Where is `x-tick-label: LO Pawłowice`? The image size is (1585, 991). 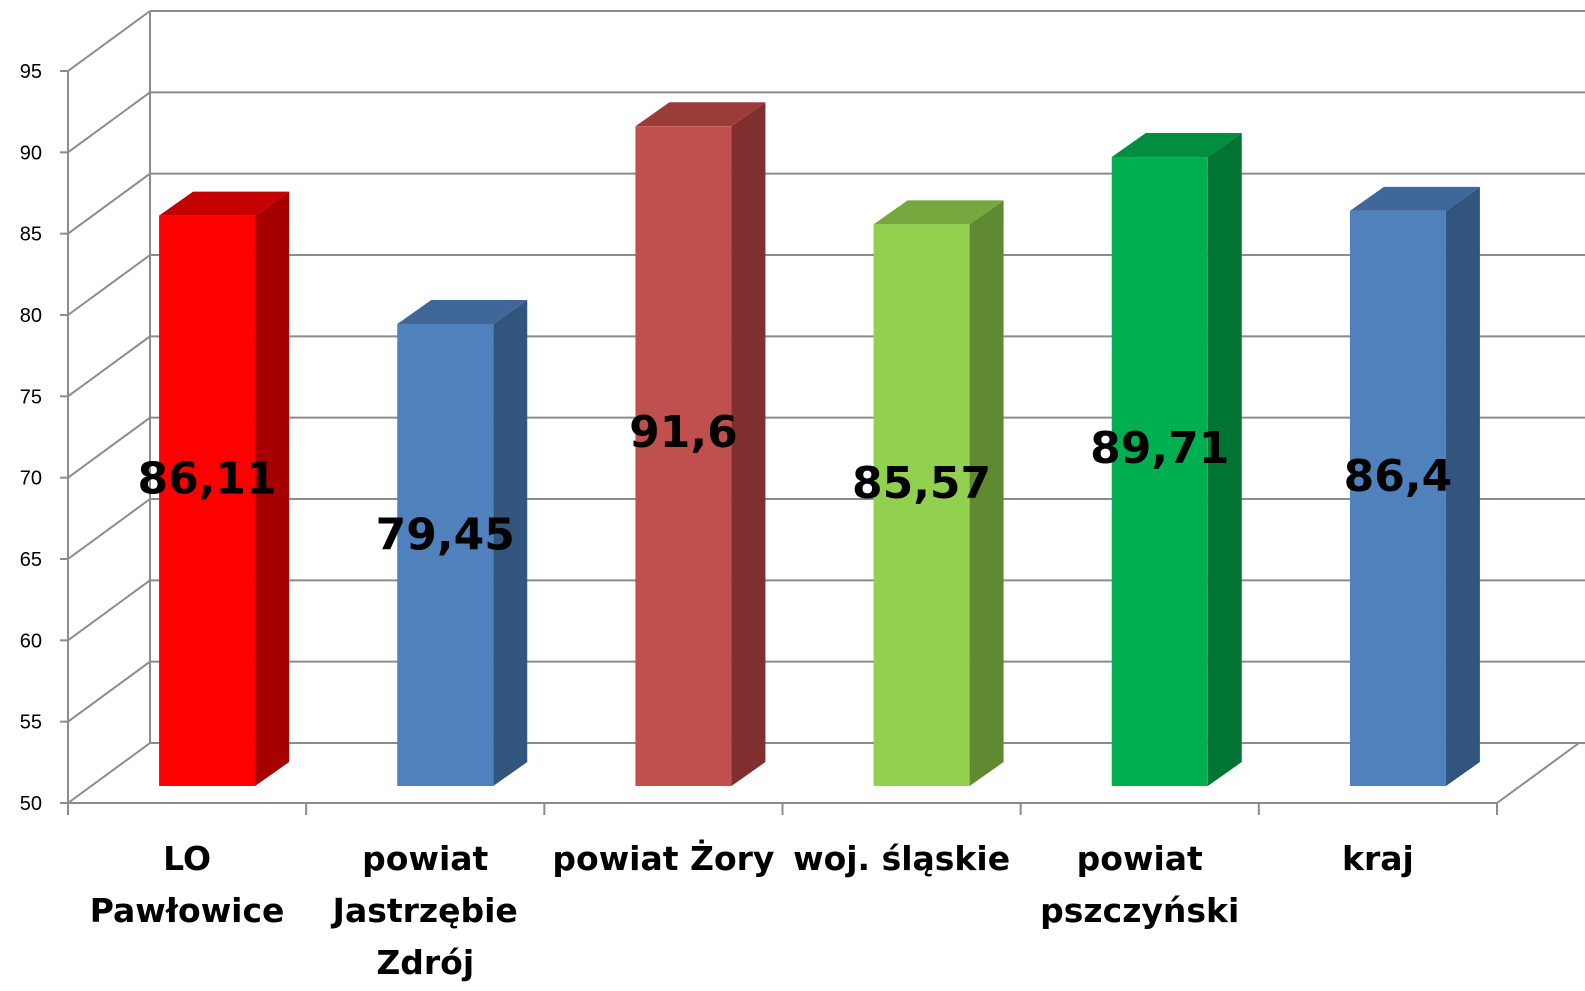
x-tick-label: LO Pawłowice is located at coordinates (187, 884).